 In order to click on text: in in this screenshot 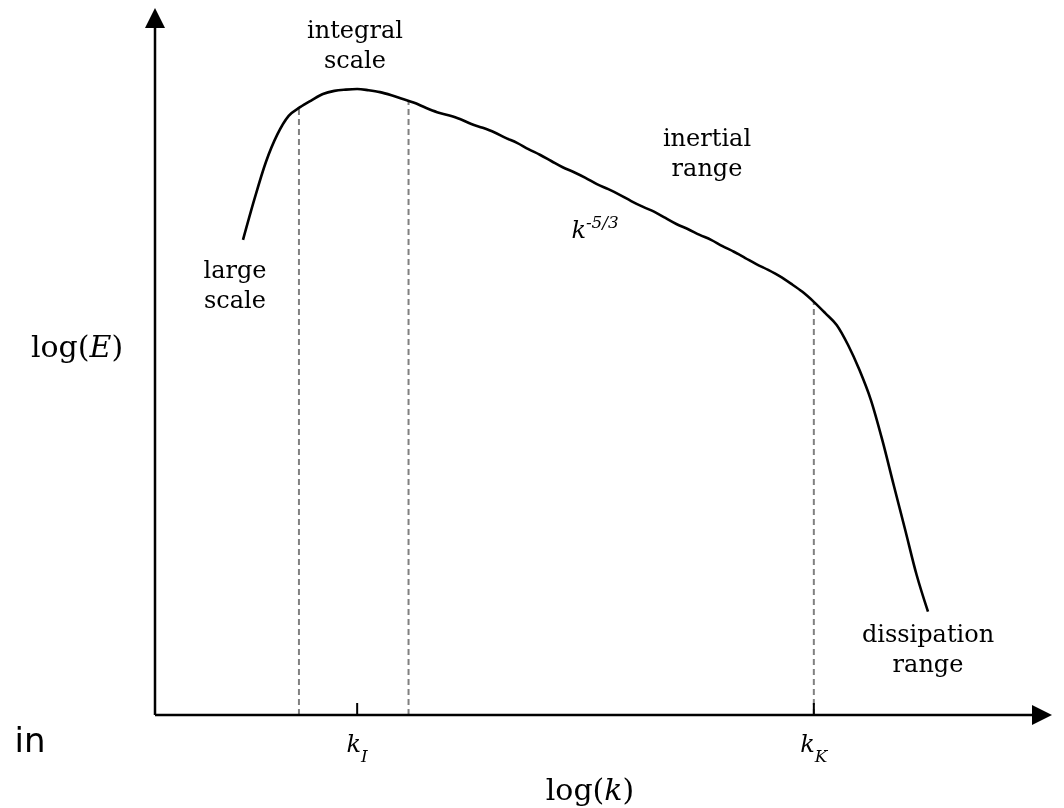, I will do `click(30, 740)`.